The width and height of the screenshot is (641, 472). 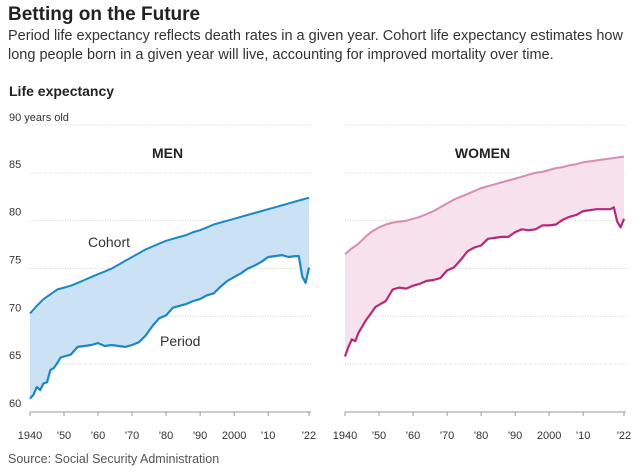 What do you see at coordinates (484, 281) in the screenshot?
I see `women-period-line` at bounding box center [484, 281].